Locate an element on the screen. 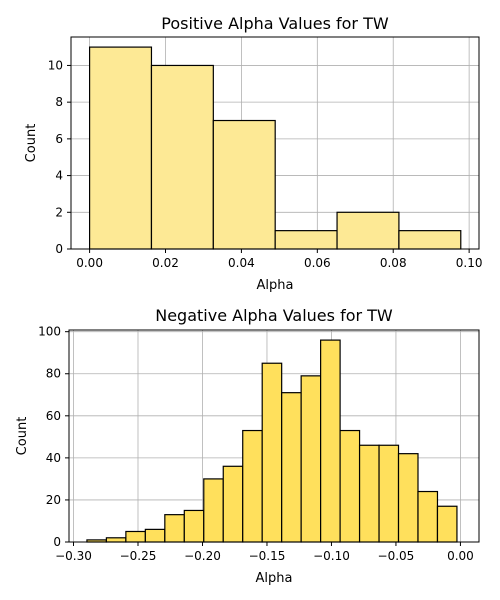 The height and width of the screenshot is (600, 500). y-tick-label: 100 is located at coordinates (49, 332).